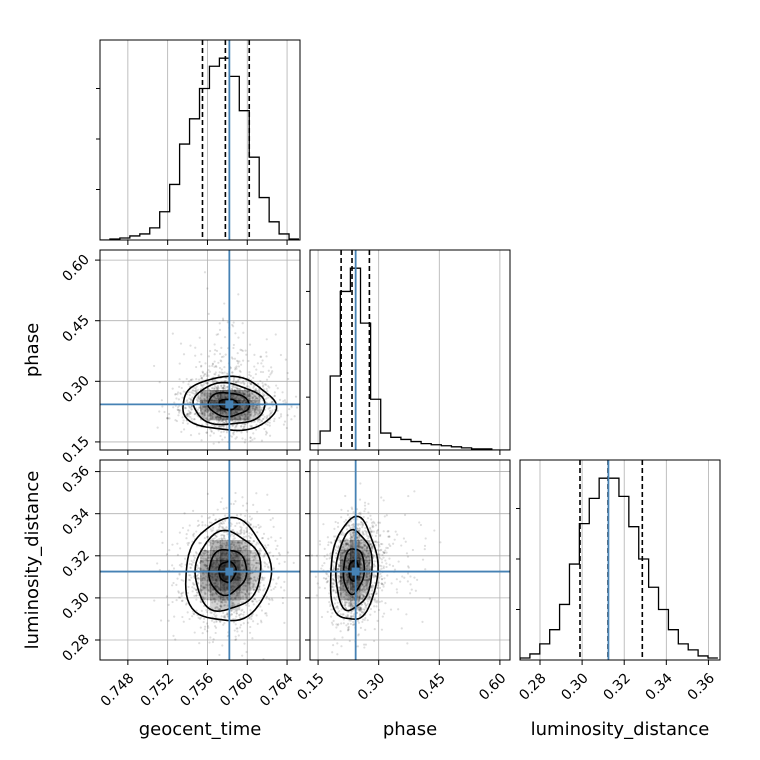 The width and height of the screenshot is (760, 760). What do you see at coordinates (410, 560) in the screenshot?
I see `density-phase-luminosity_distance` at bounding box center [410, 560].